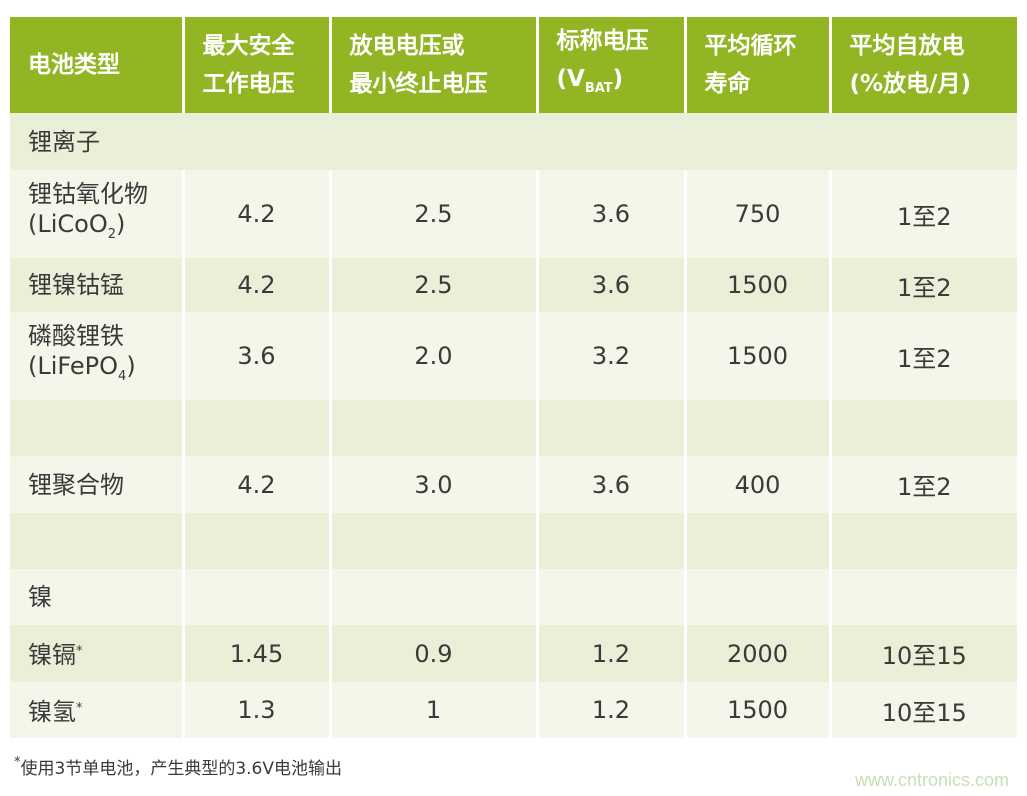  I want to click on table-row: 锂钴氧化物 (LiCoO2) 4.2 2.5 3.6 750 1至2, so click(513, 214).